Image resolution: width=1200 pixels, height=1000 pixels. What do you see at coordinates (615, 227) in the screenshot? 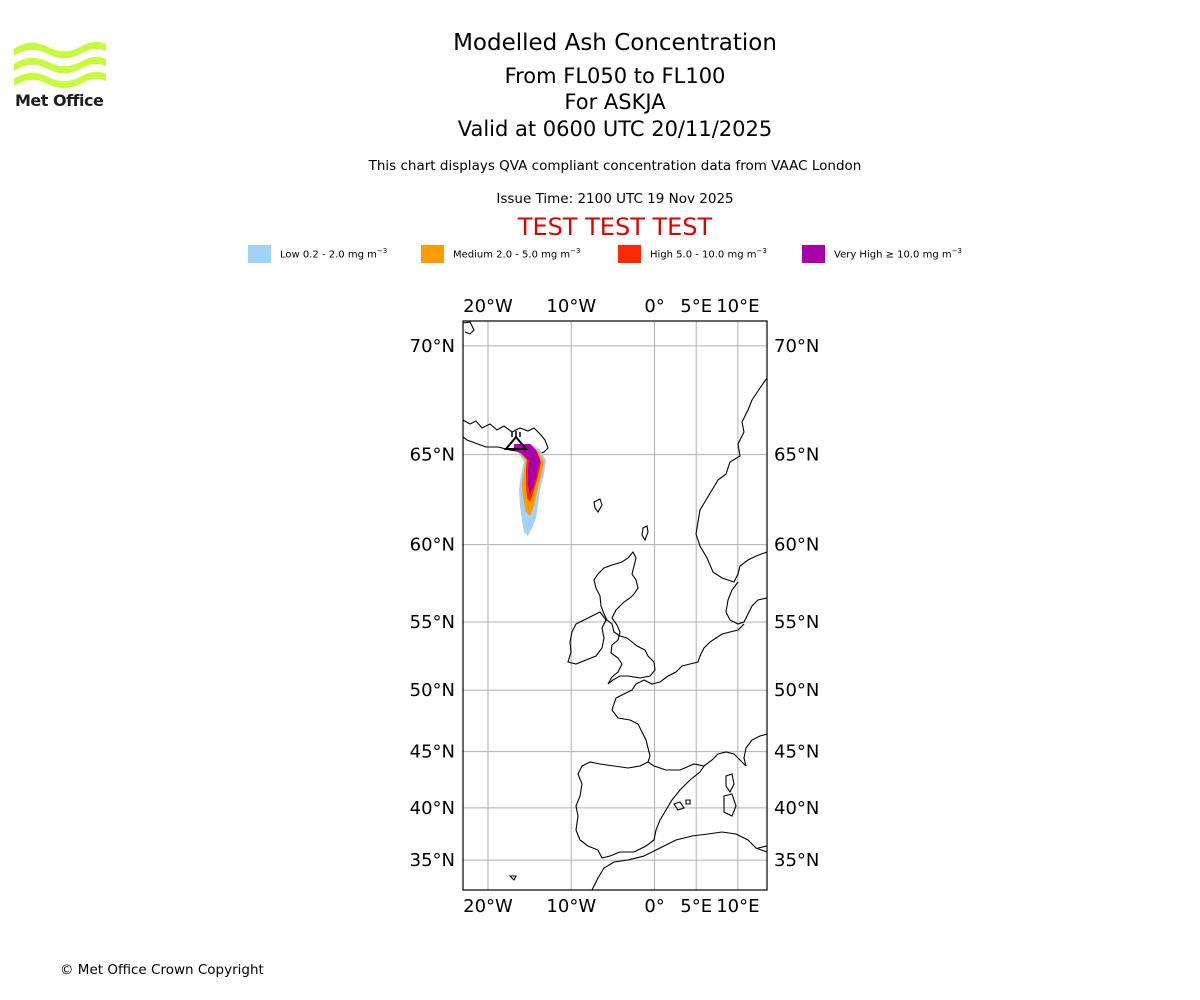
I see `test-banner: TEST TEST TEST` at bounding box center [615, 227].